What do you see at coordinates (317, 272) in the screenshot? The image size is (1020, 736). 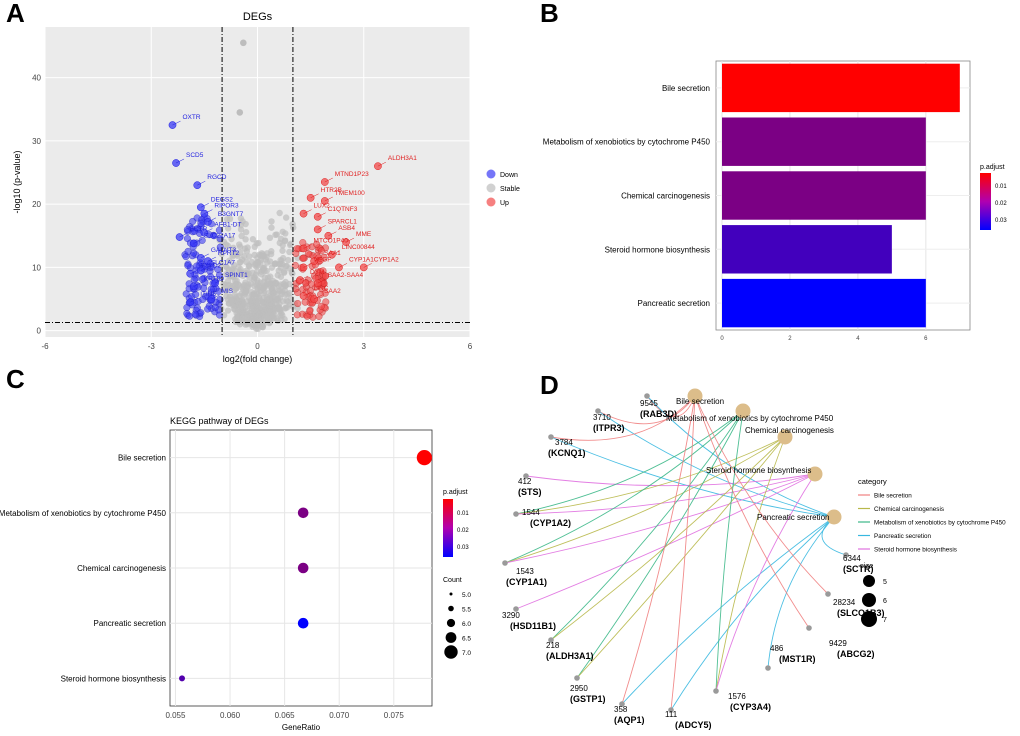 I see `gene-label: DYM` at bounding box center [317, 272].